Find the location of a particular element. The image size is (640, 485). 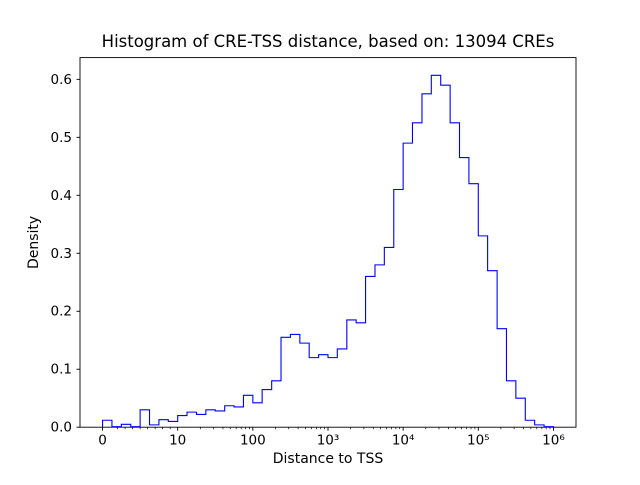

x-tick-label: 10⁶ is located at coordinates (553, 441).